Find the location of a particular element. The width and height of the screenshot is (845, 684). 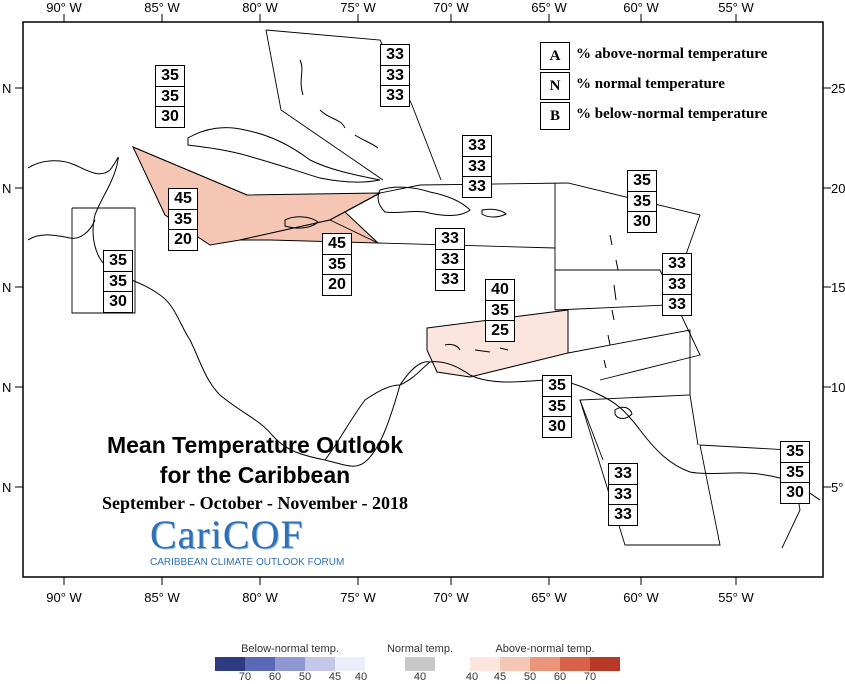

prob-box-trinidad: 35 35 30 is located at coordinates (557, 407).